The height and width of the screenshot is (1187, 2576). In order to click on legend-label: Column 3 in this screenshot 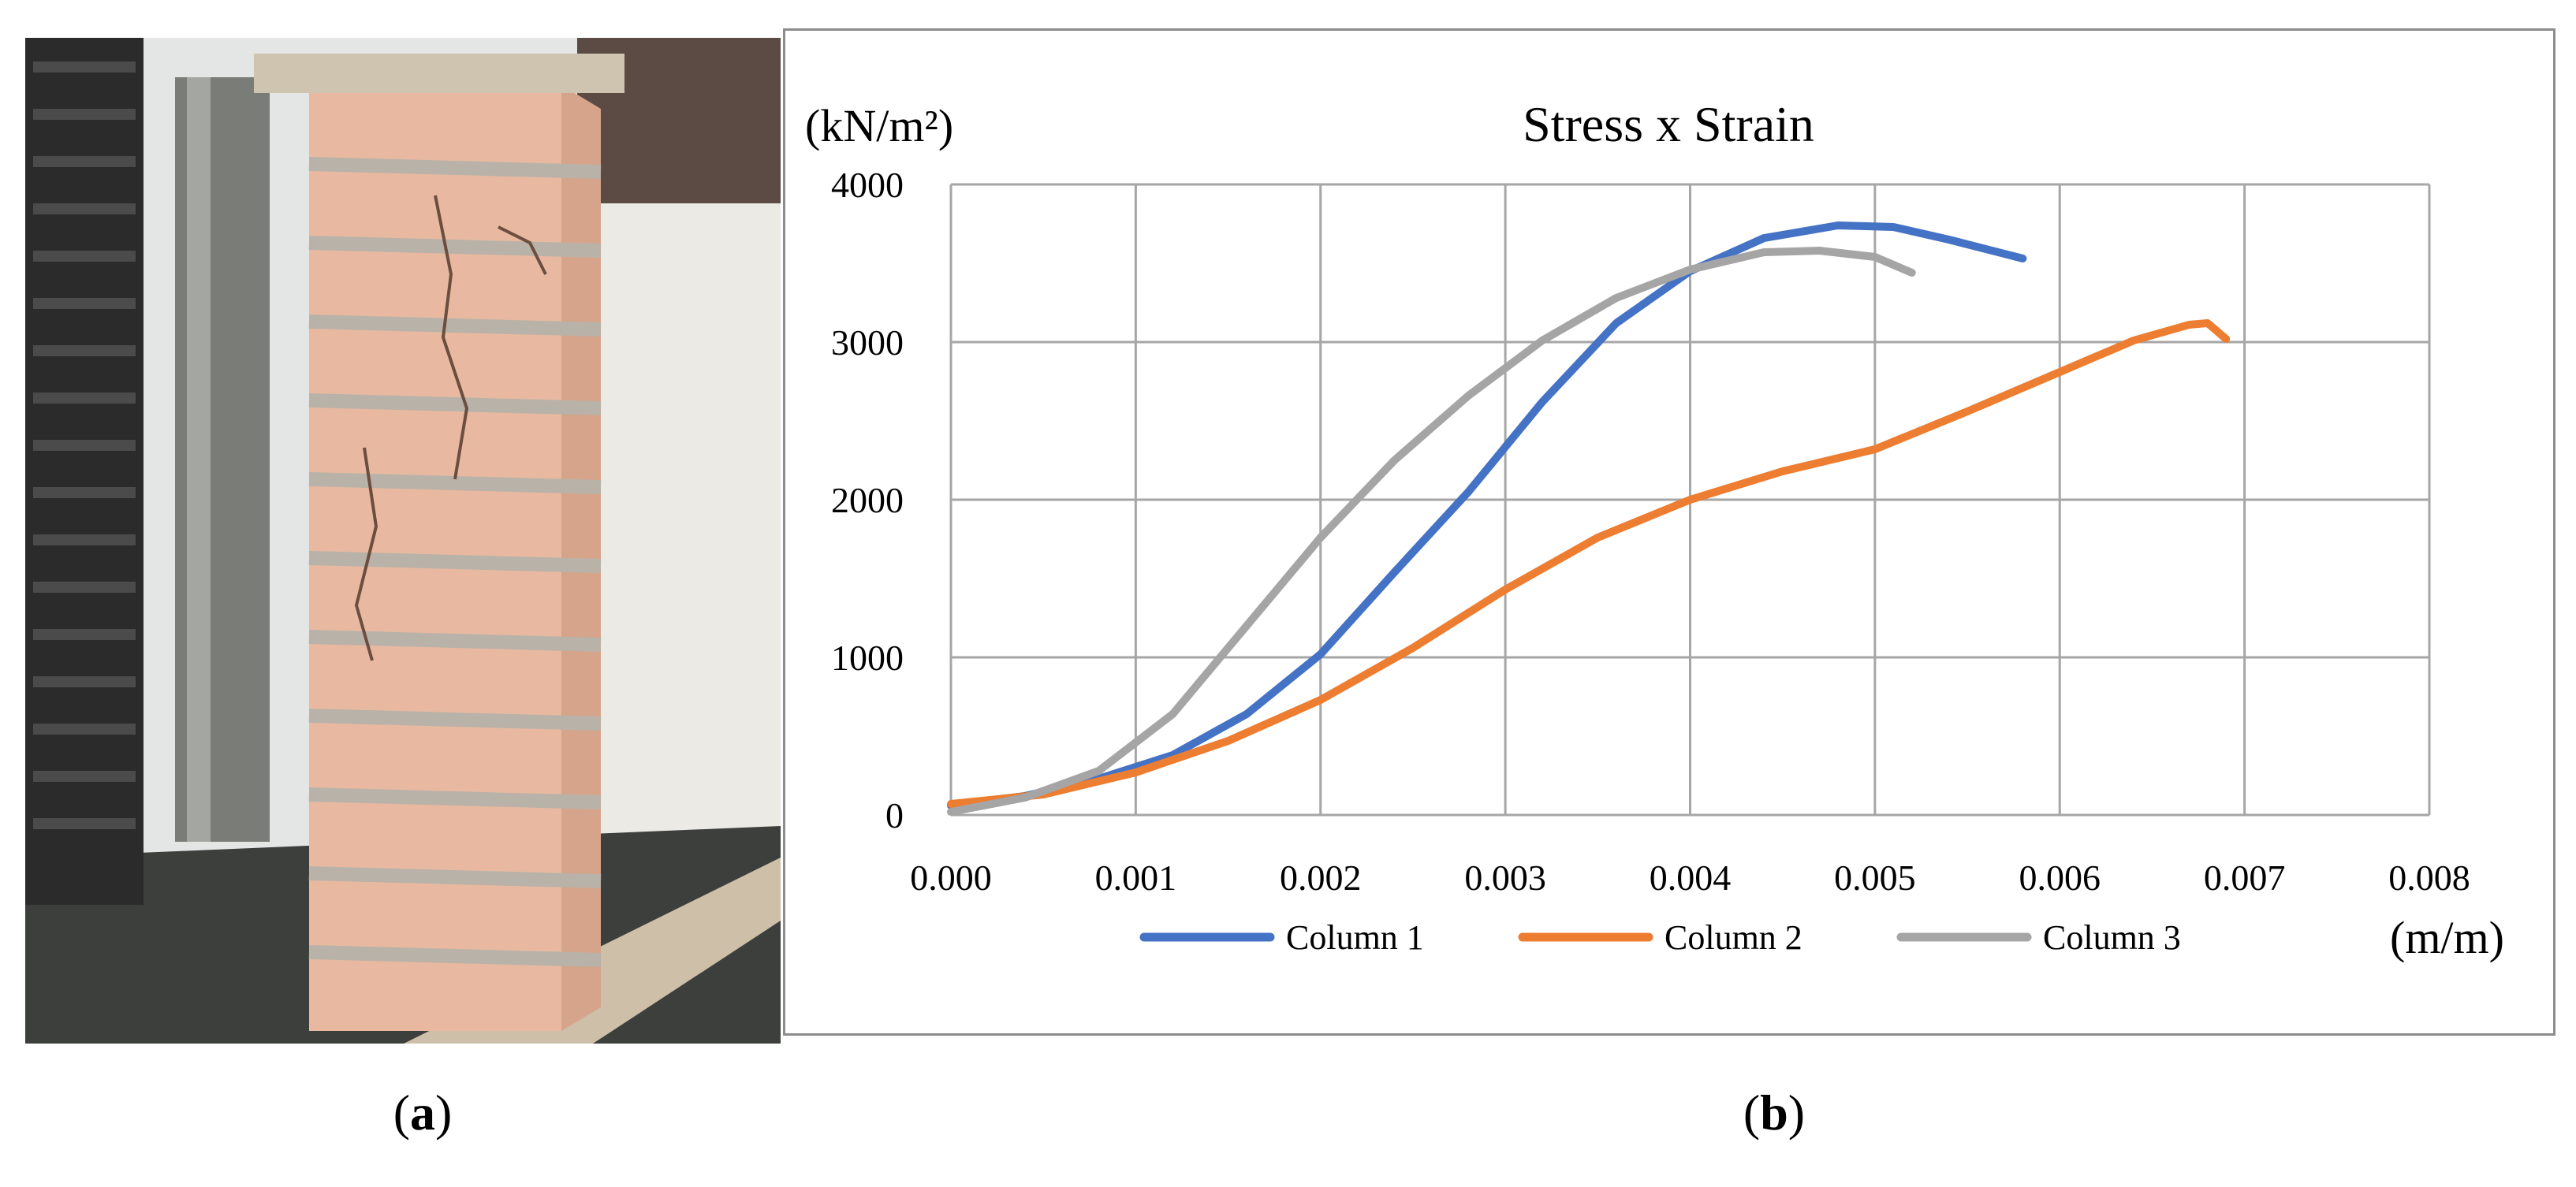, I will do `click(2112, 937)`.